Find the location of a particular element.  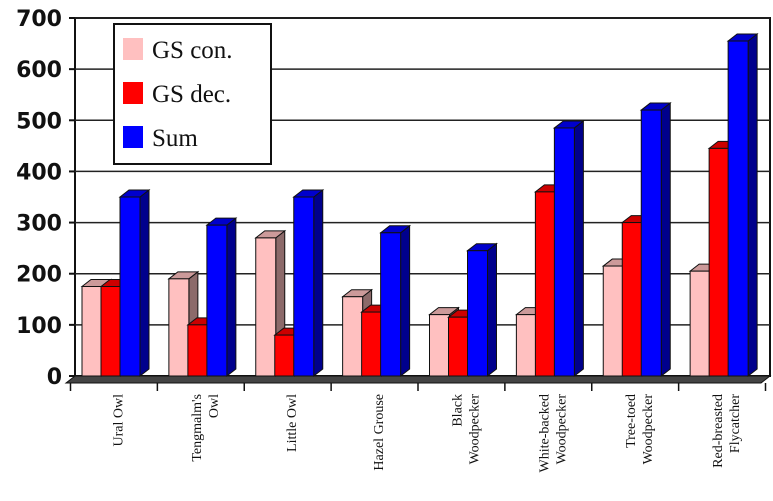

x-category-label: Tree-toed is located at coordinates (631, 421).